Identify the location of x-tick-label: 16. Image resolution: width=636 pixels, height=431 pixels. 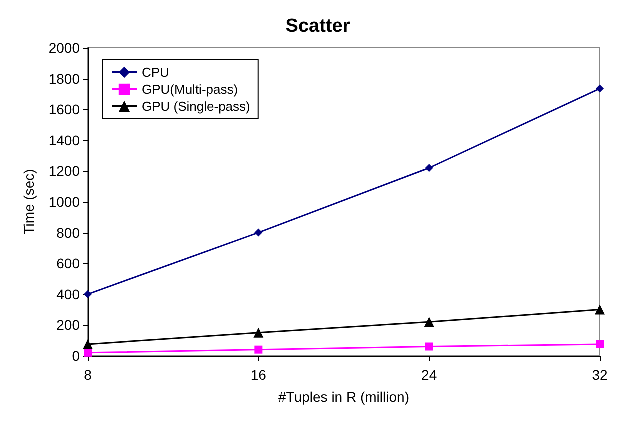
(258, 375).